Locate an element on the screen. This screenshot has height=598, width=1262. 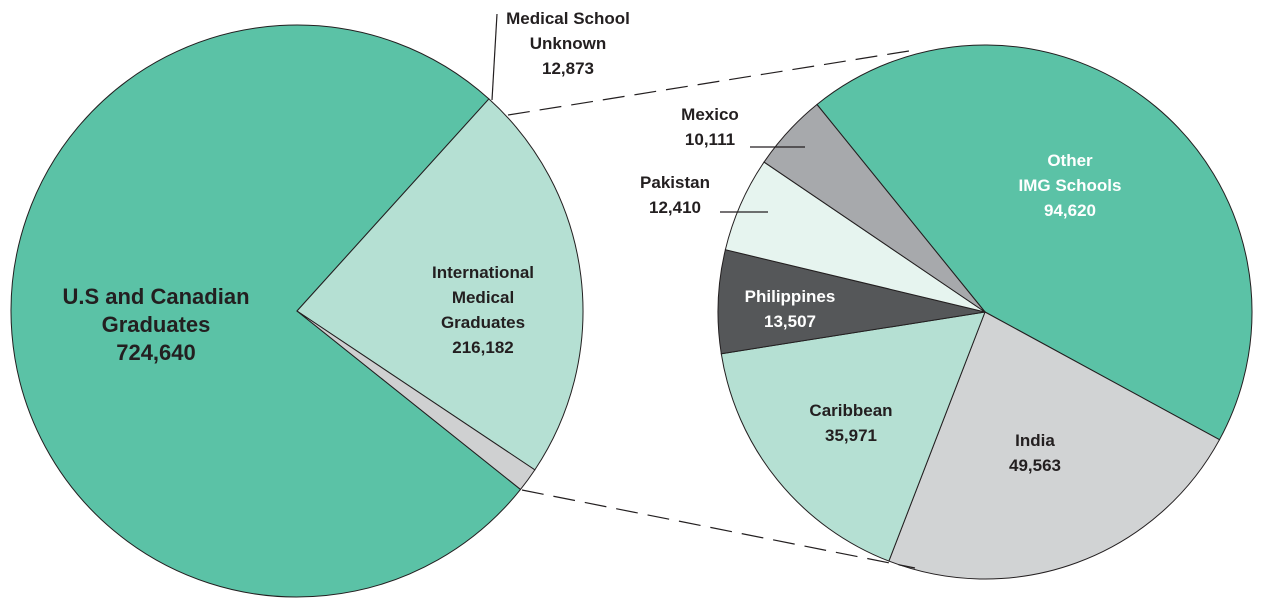
value-label: 94,620 is located at coordinates (1070, 210).